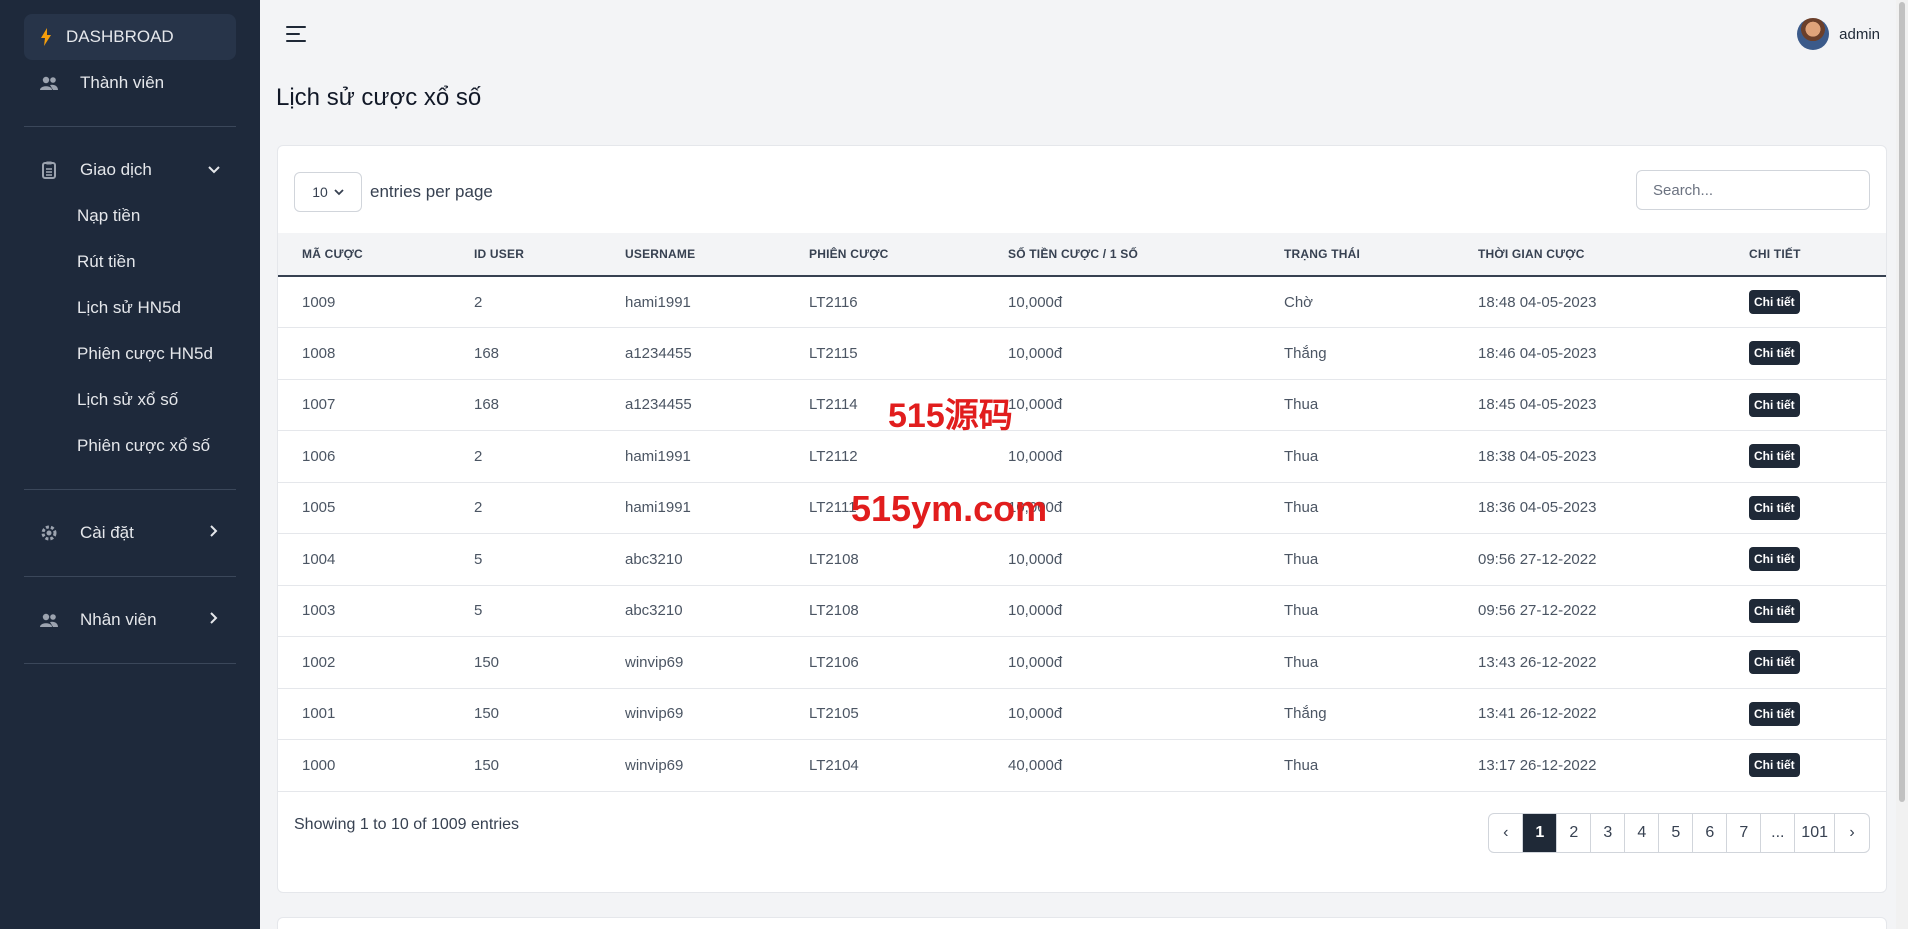 The height and width of the screenshot is (929, 1908). Describe the element at coordinates (1073, 254) in the screenshot. I see `column-header: SỐ TIỀN CƯỢC / 1 SỐ` at that location.